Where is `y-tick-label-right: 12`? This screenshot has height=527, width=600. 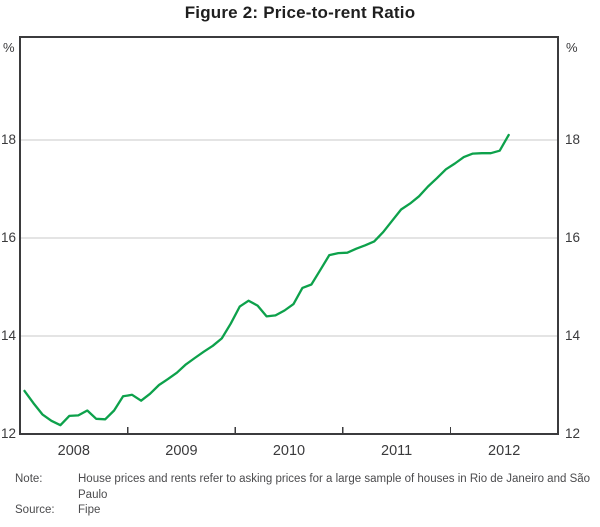
y-tick-label-right: 12 is located at coordinates (573, 433).